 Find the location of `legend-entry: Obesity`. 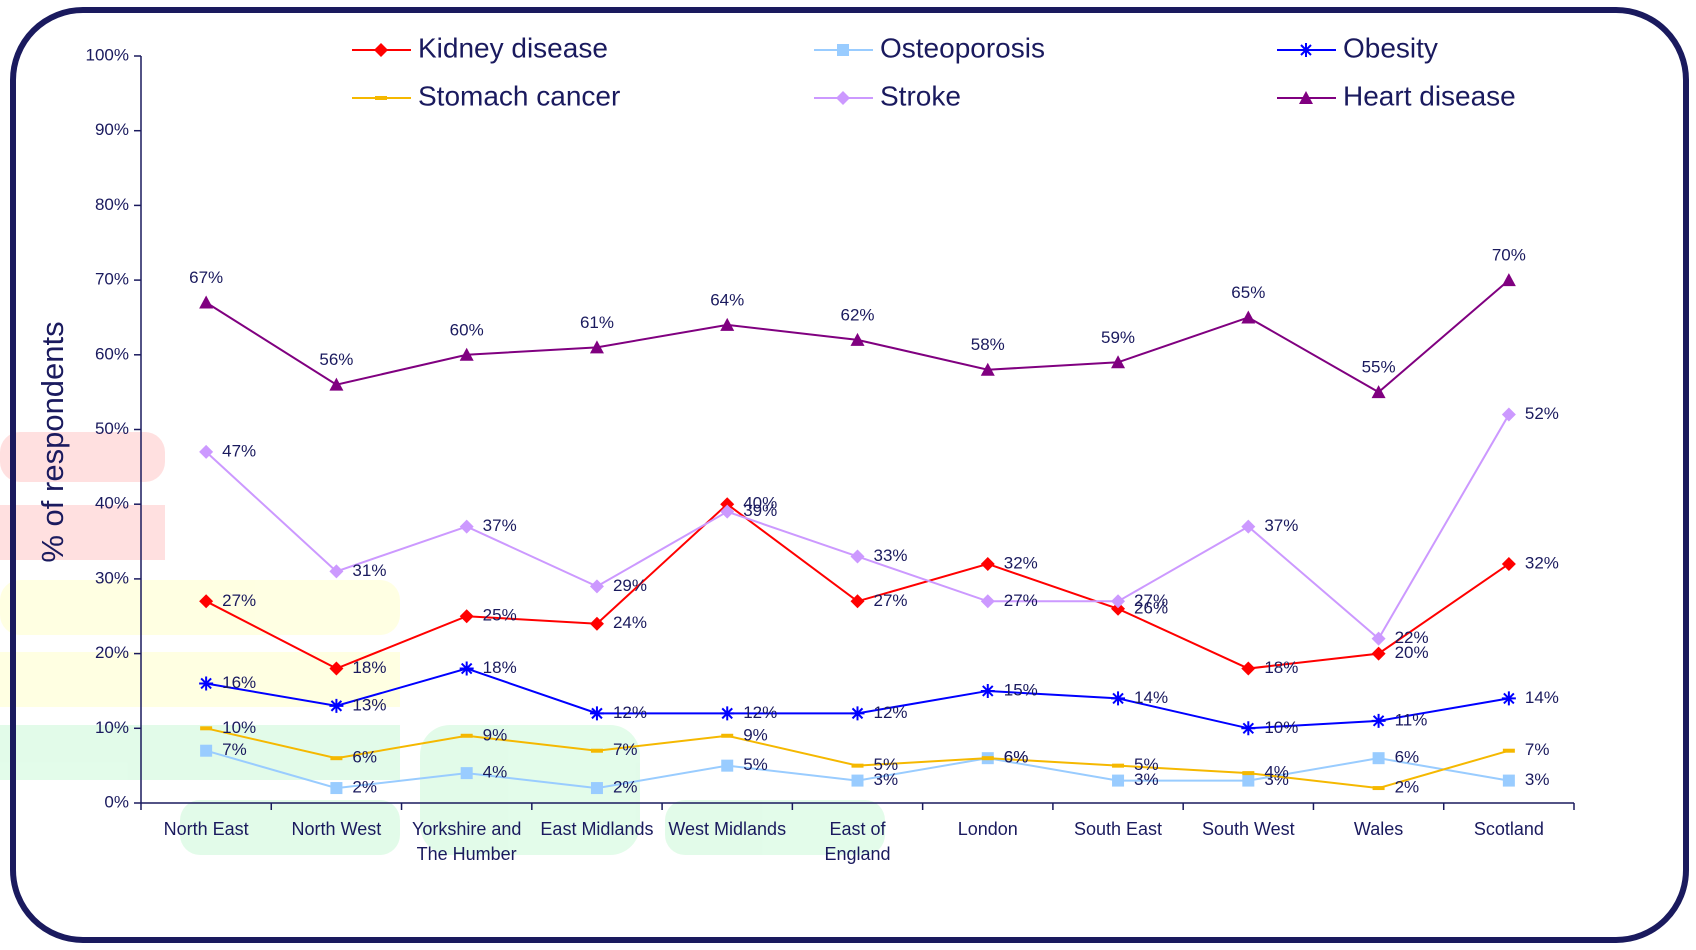

legend-entry: Obesity is located at coordinates (1357, 47).